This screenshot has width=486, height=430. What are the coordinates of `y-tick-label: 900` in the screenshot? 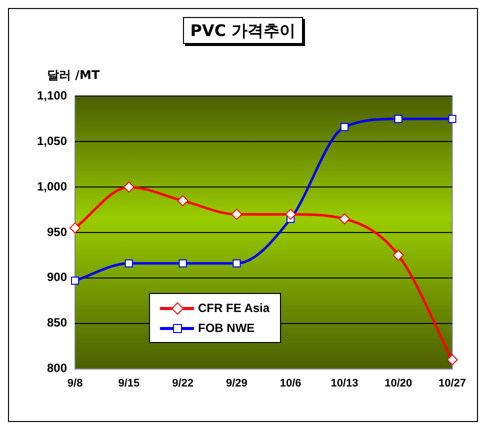 It's located at (57, 277).